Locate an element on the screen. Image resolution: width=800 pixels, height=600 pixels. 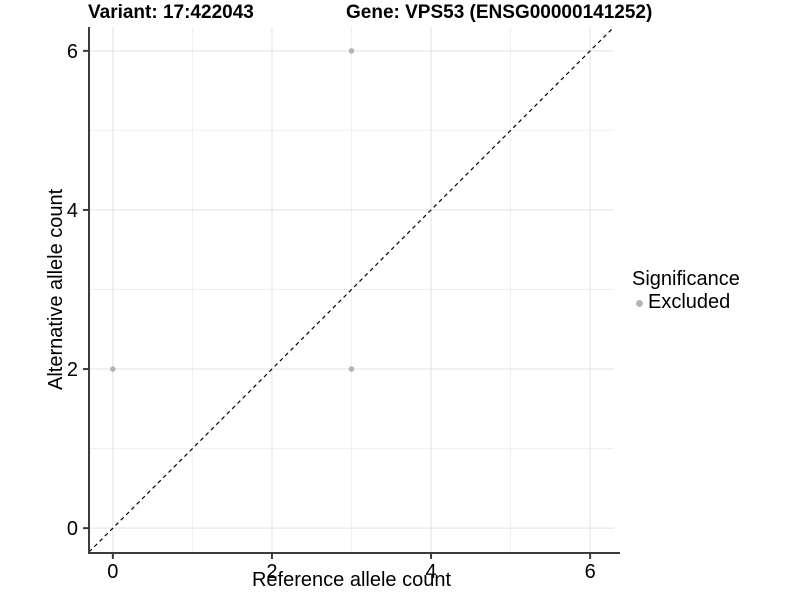
y-tick-label: 0 is located at coordinates (72, 529).